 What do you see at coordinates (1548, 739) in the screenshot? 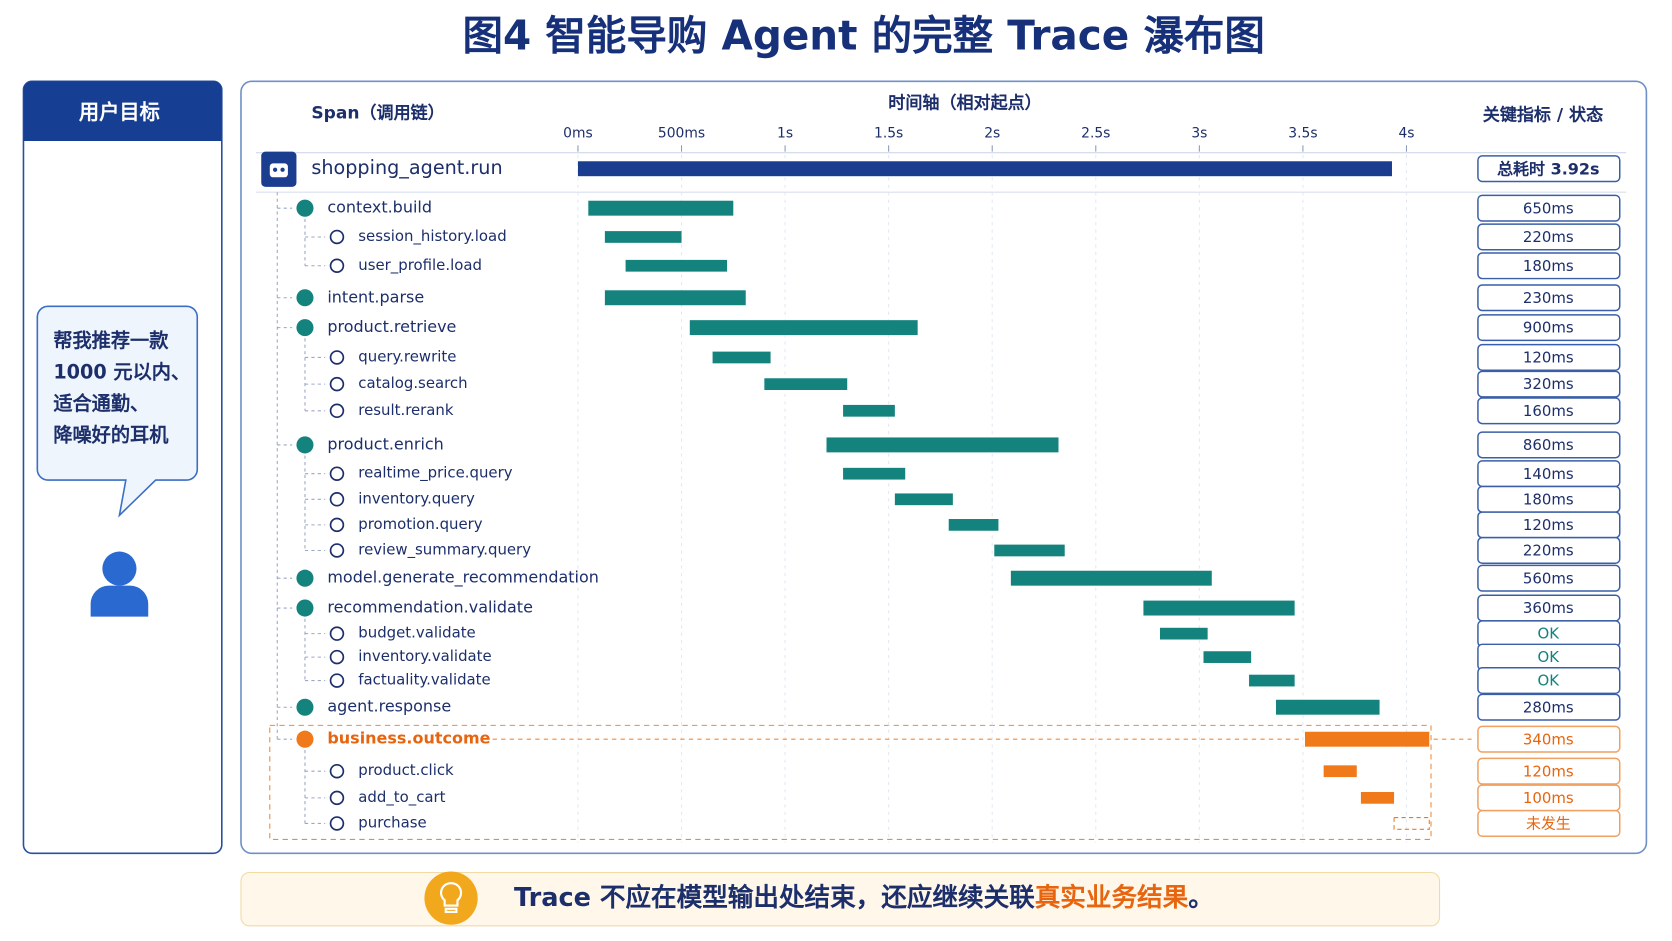
I see `metric-label: 340ms` at bounding box center [1548, 739].